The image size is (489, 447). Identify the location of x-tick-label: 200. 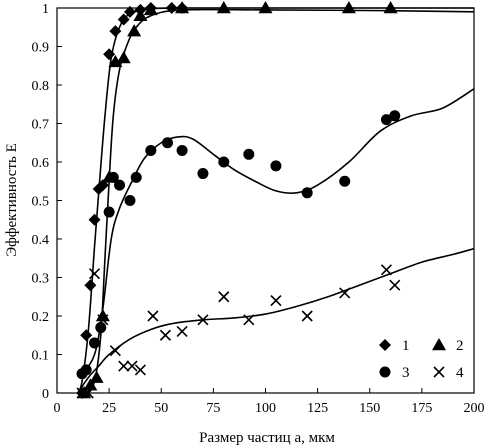
(474, 408).